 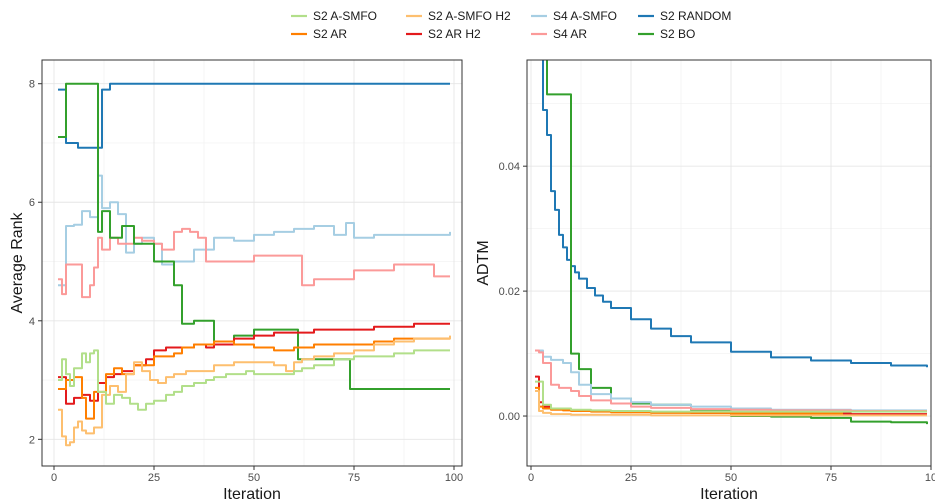 I want to click on legend-item-s4-a-smfo: S4 A-SMFO, so click(x=574, y=16).